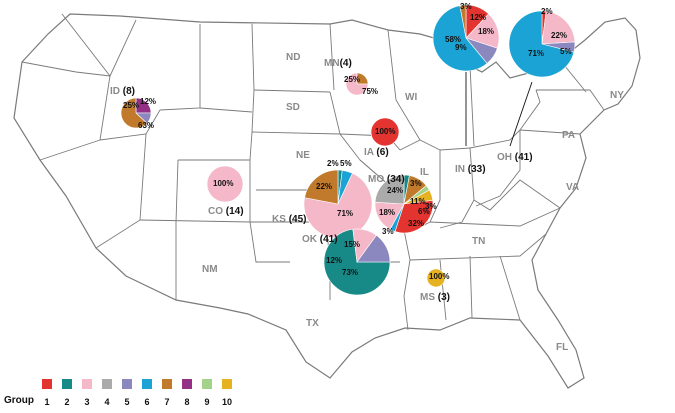  What do you see at coordinates (293, 57) in the screenshot?
I see `state-label-nd: ND` at bounding box center [293, 57].